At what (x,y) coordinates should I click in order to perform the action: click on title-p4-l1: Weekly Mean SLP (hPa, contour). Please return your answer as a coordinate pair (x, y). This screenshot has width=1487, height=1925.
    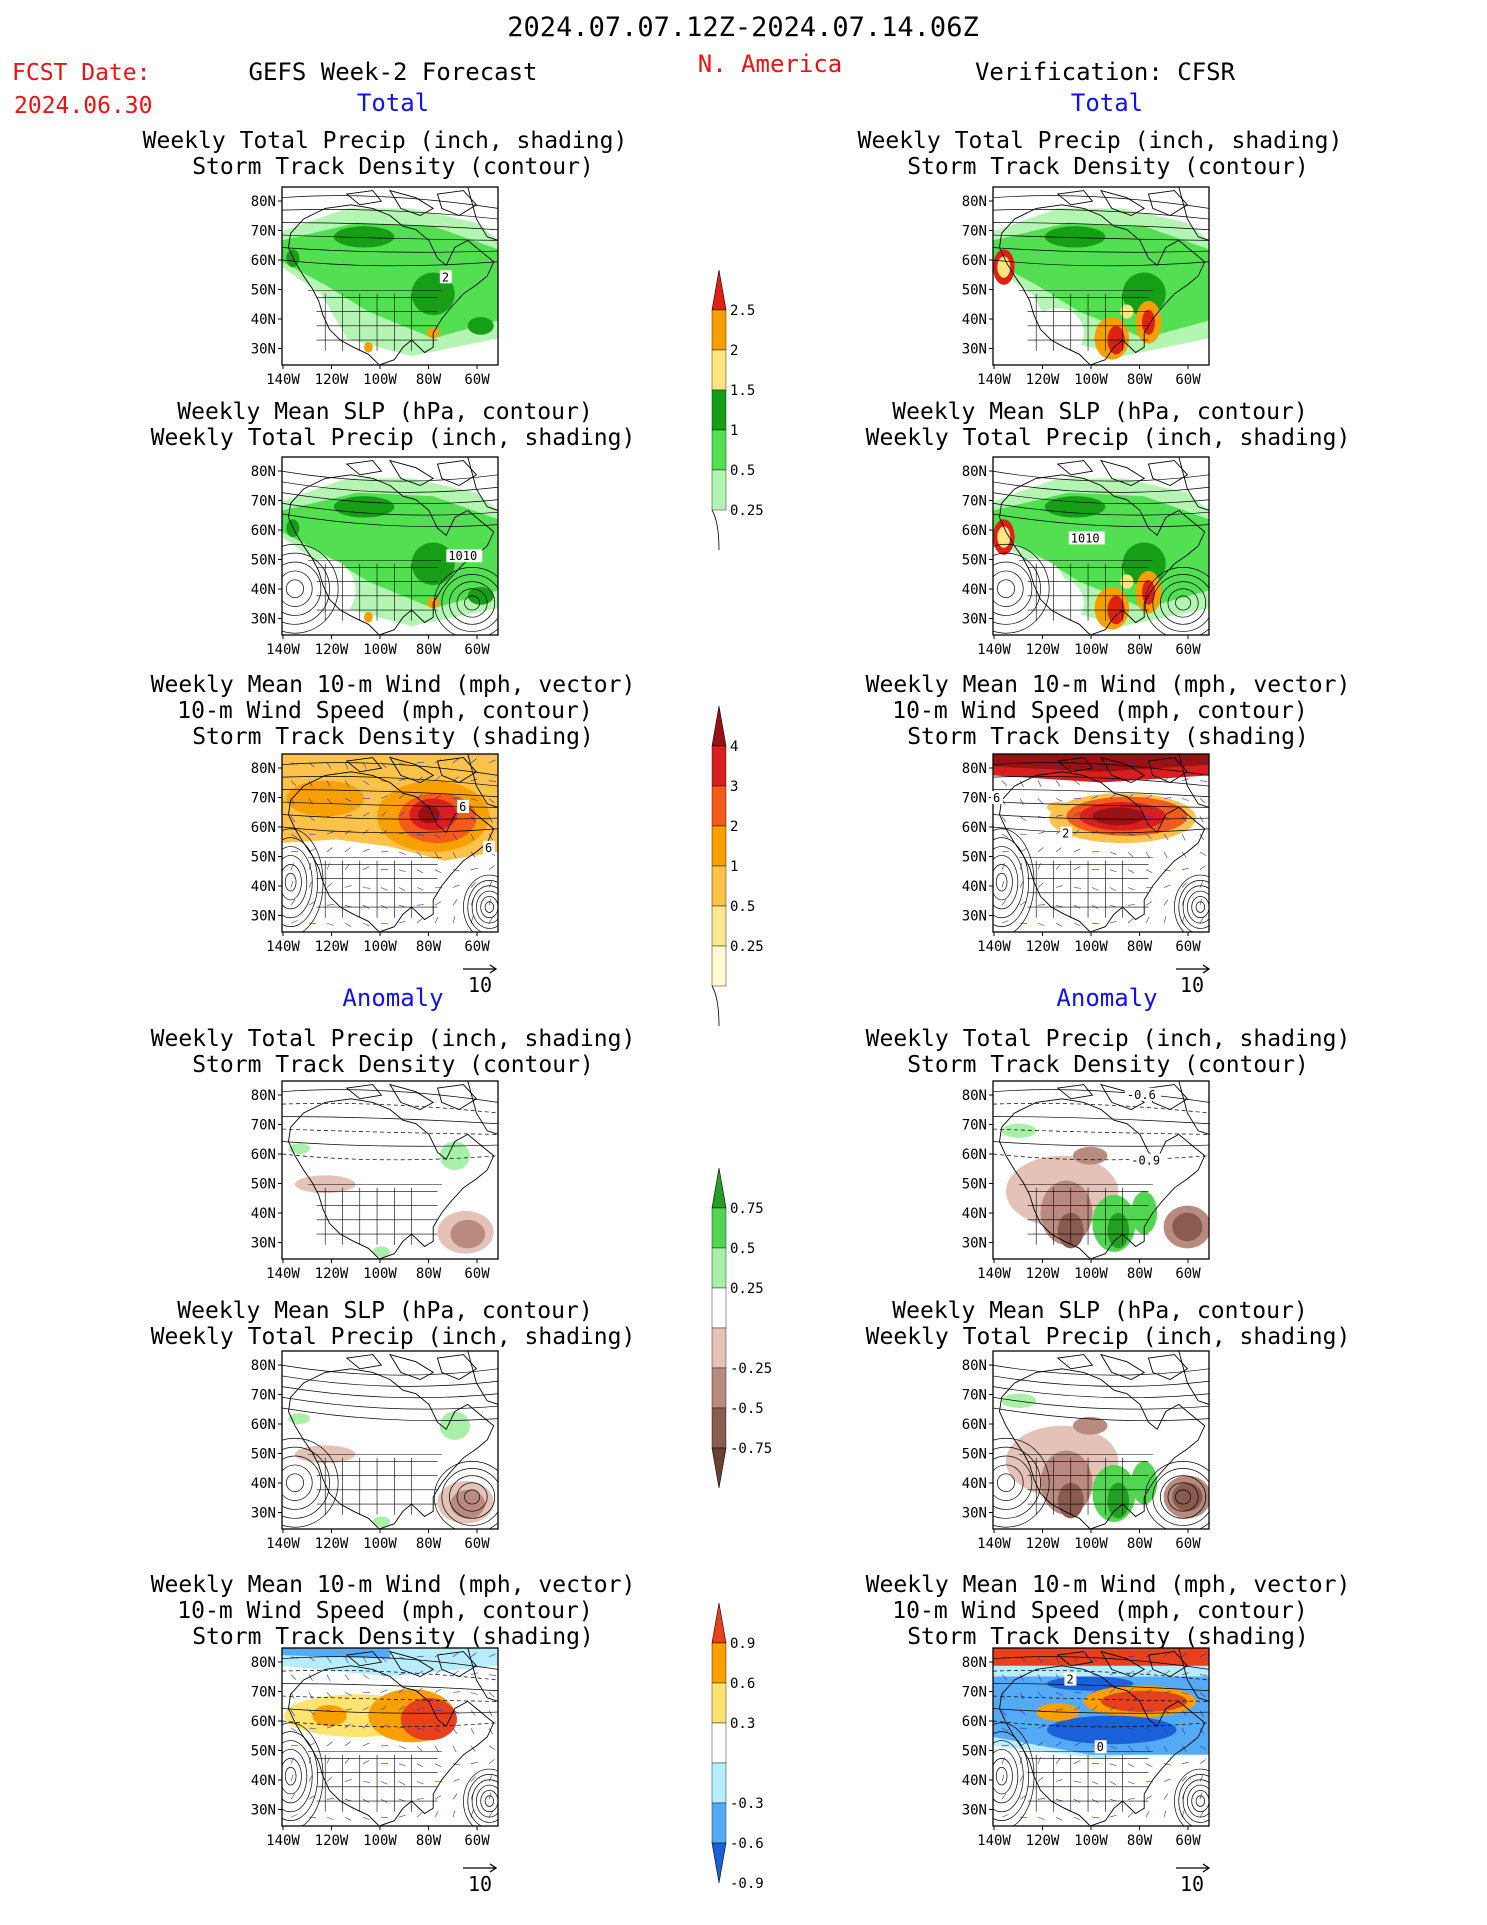
    Looking at the image, I should click on (1099, 412).